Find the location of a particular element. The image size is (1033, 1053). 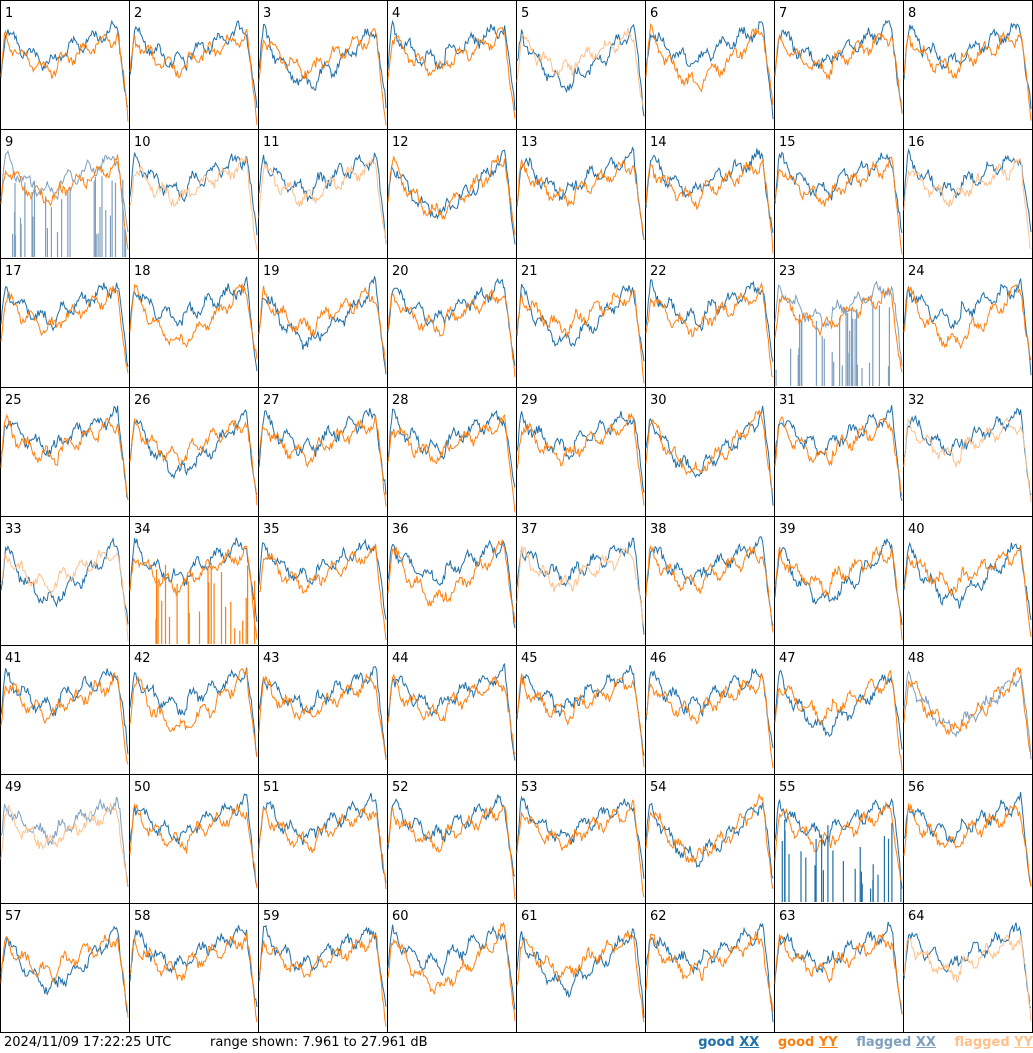

panel-label: 15 is located at coordinates (787, 142).